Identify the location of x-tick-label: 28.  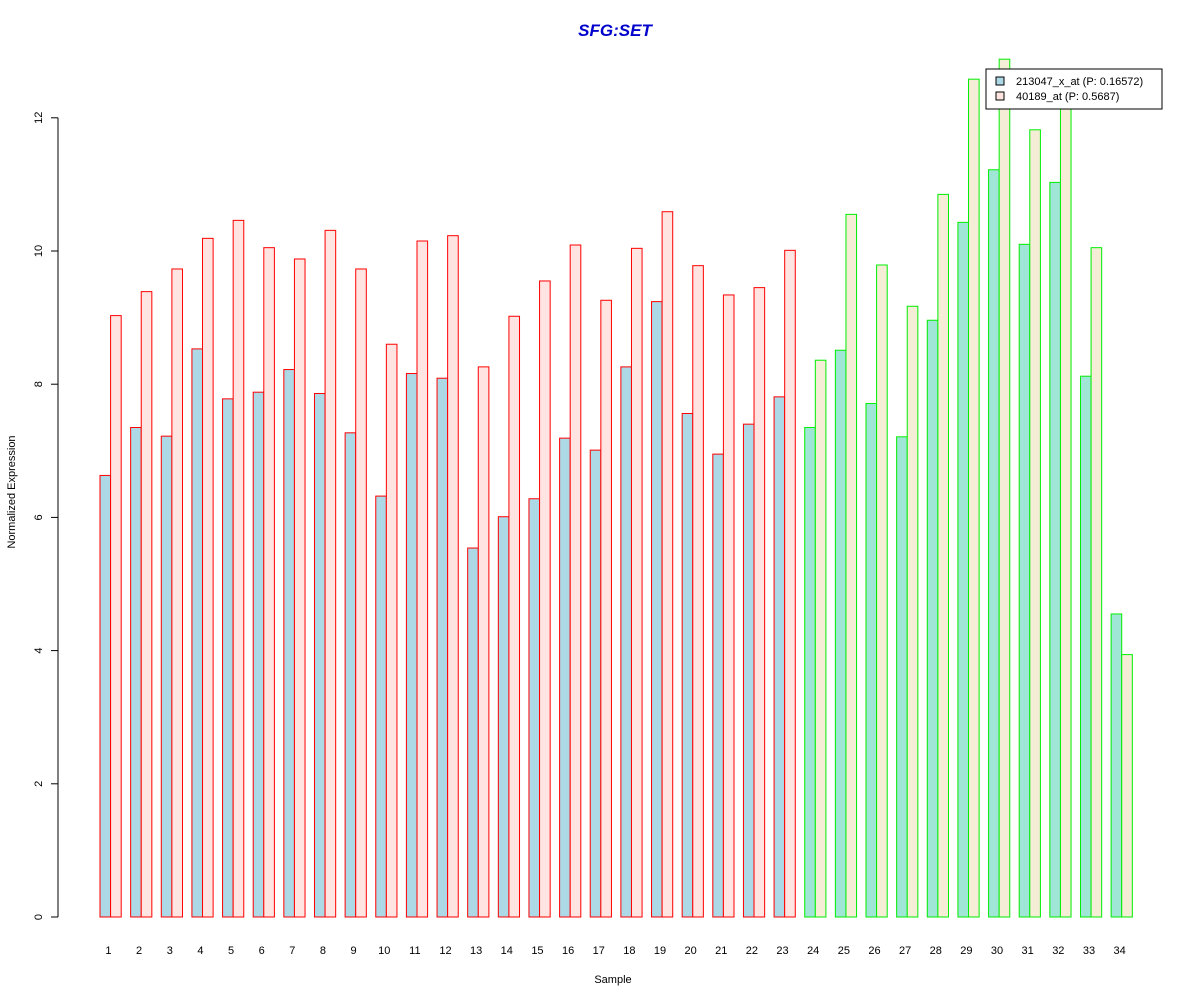
(936, 951).